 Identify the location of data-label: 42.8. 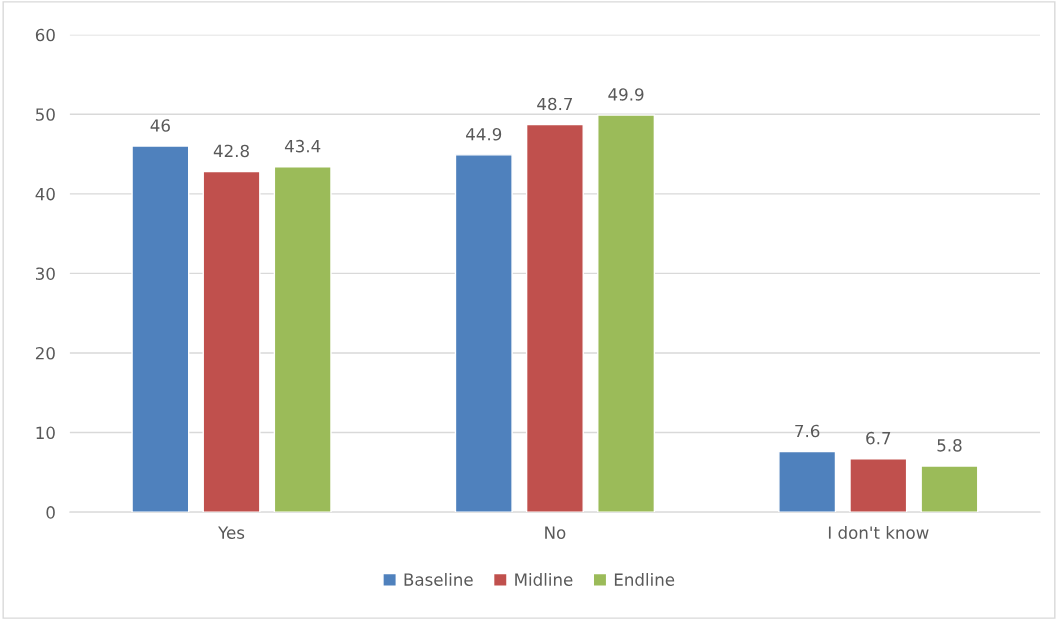
(231, 151).